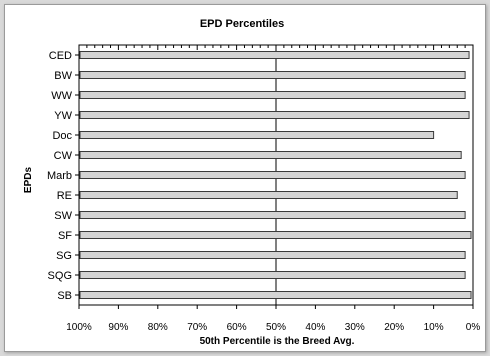 This screenshot has height=356, width=490. What do you see at coordinates (355, 327) in the screenshot?
I see `x-tick-label: 30%` at bounding box center [355, 327].